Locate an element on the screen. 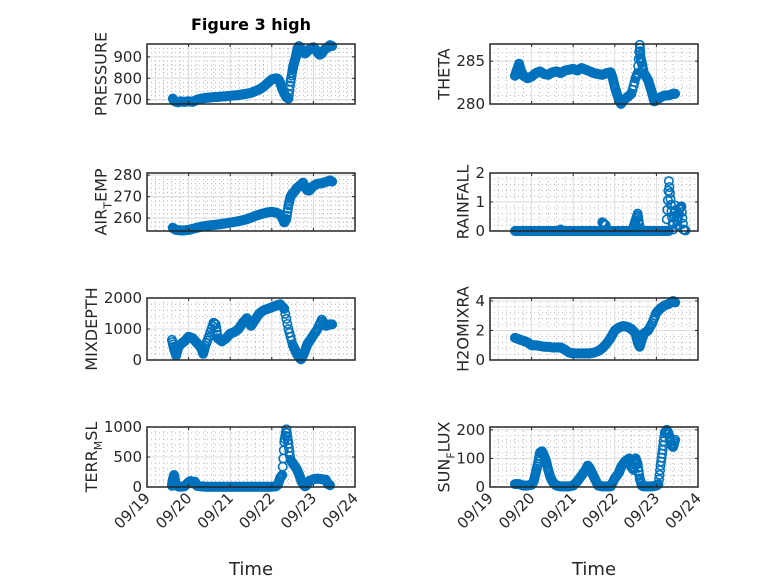  y-axis-label-main: TERR is located at coordinates (91, 471).